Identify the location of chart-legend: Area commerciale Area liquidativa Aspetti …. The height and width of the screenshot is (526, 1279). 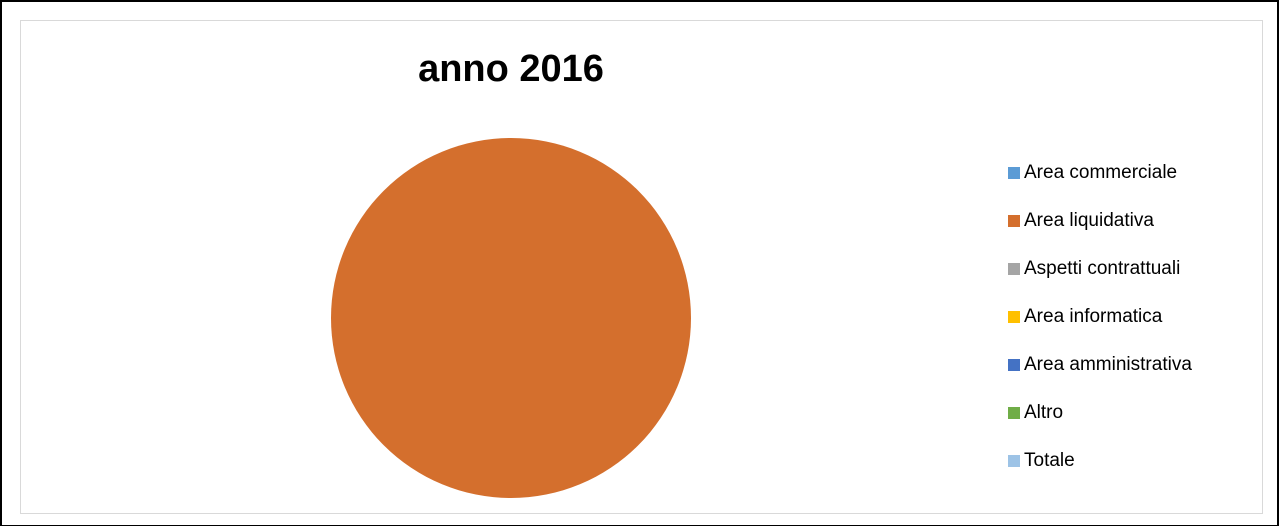
(1133, 329).